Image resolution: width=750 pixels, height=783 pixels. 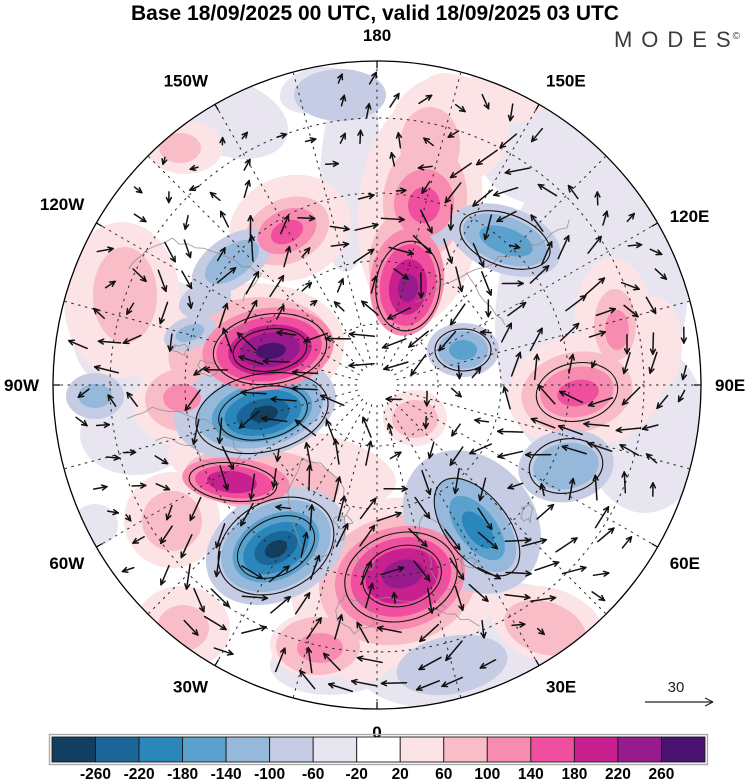 I want to click on colorbar-tick-label: -140, so click(x=226, y=774).